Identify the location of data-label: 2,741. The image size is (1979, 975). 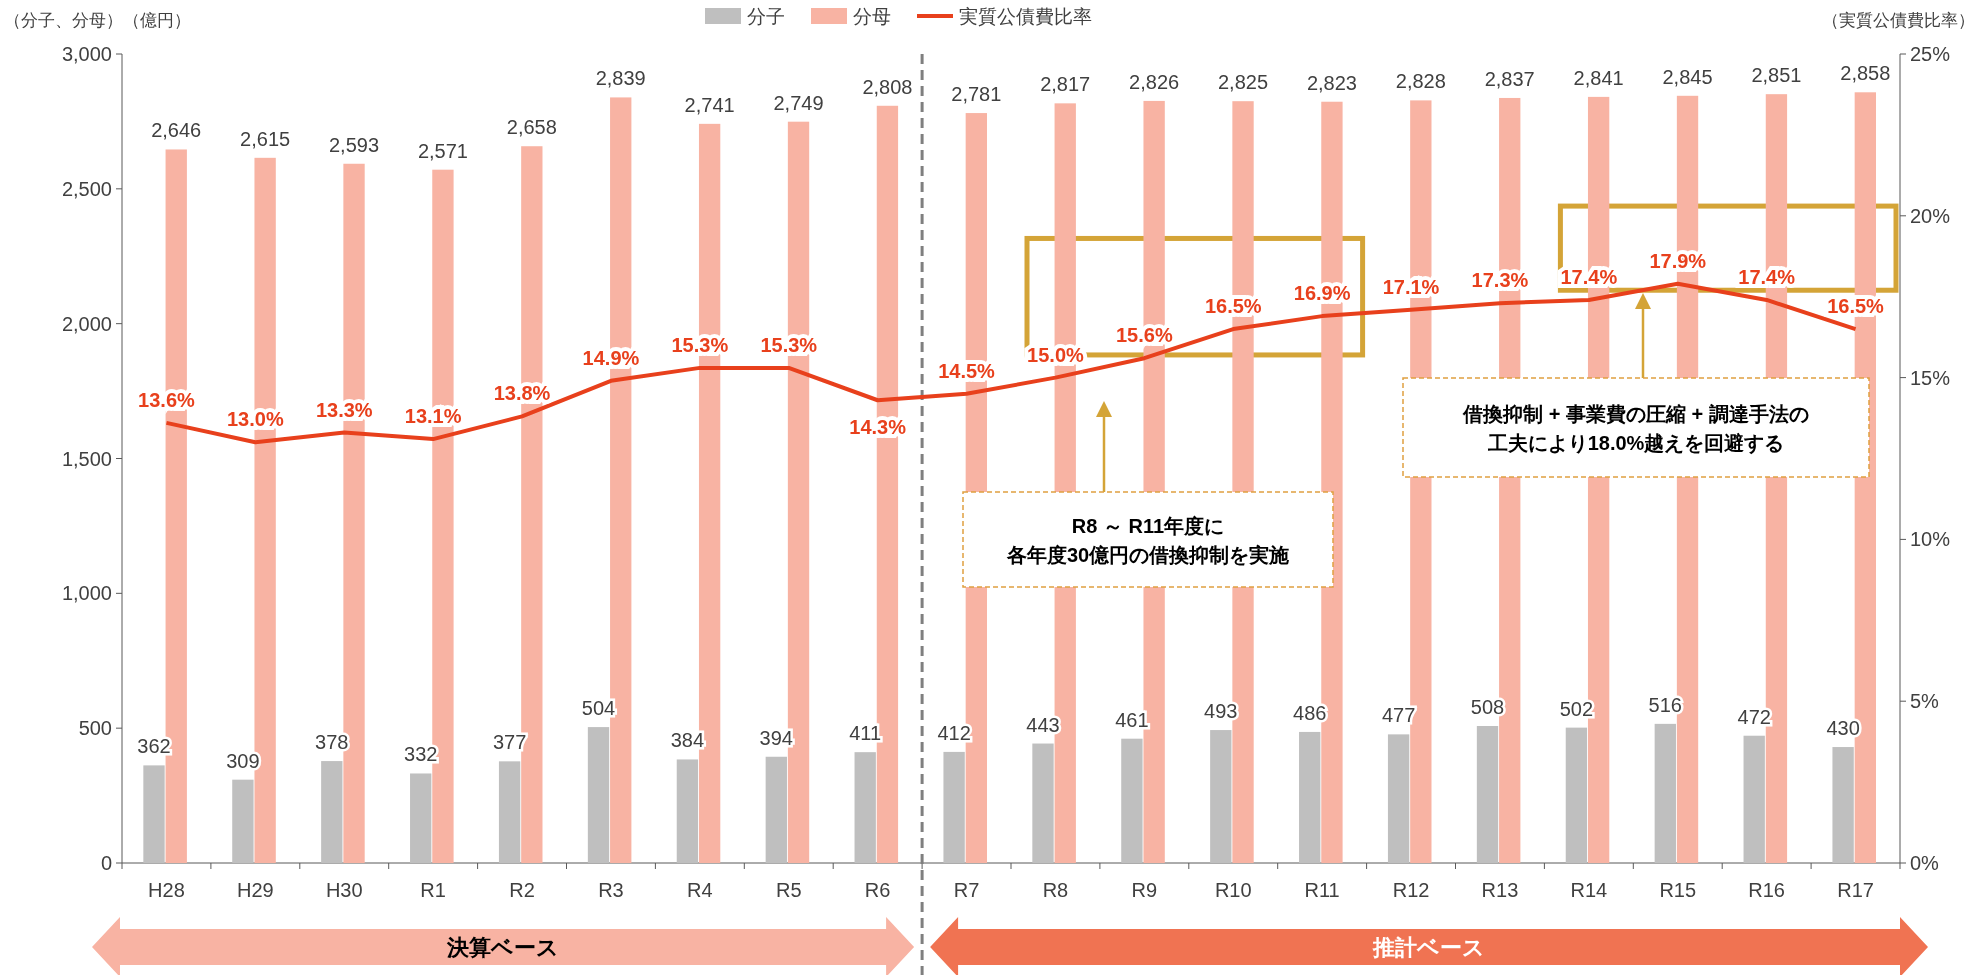
(709, 104).